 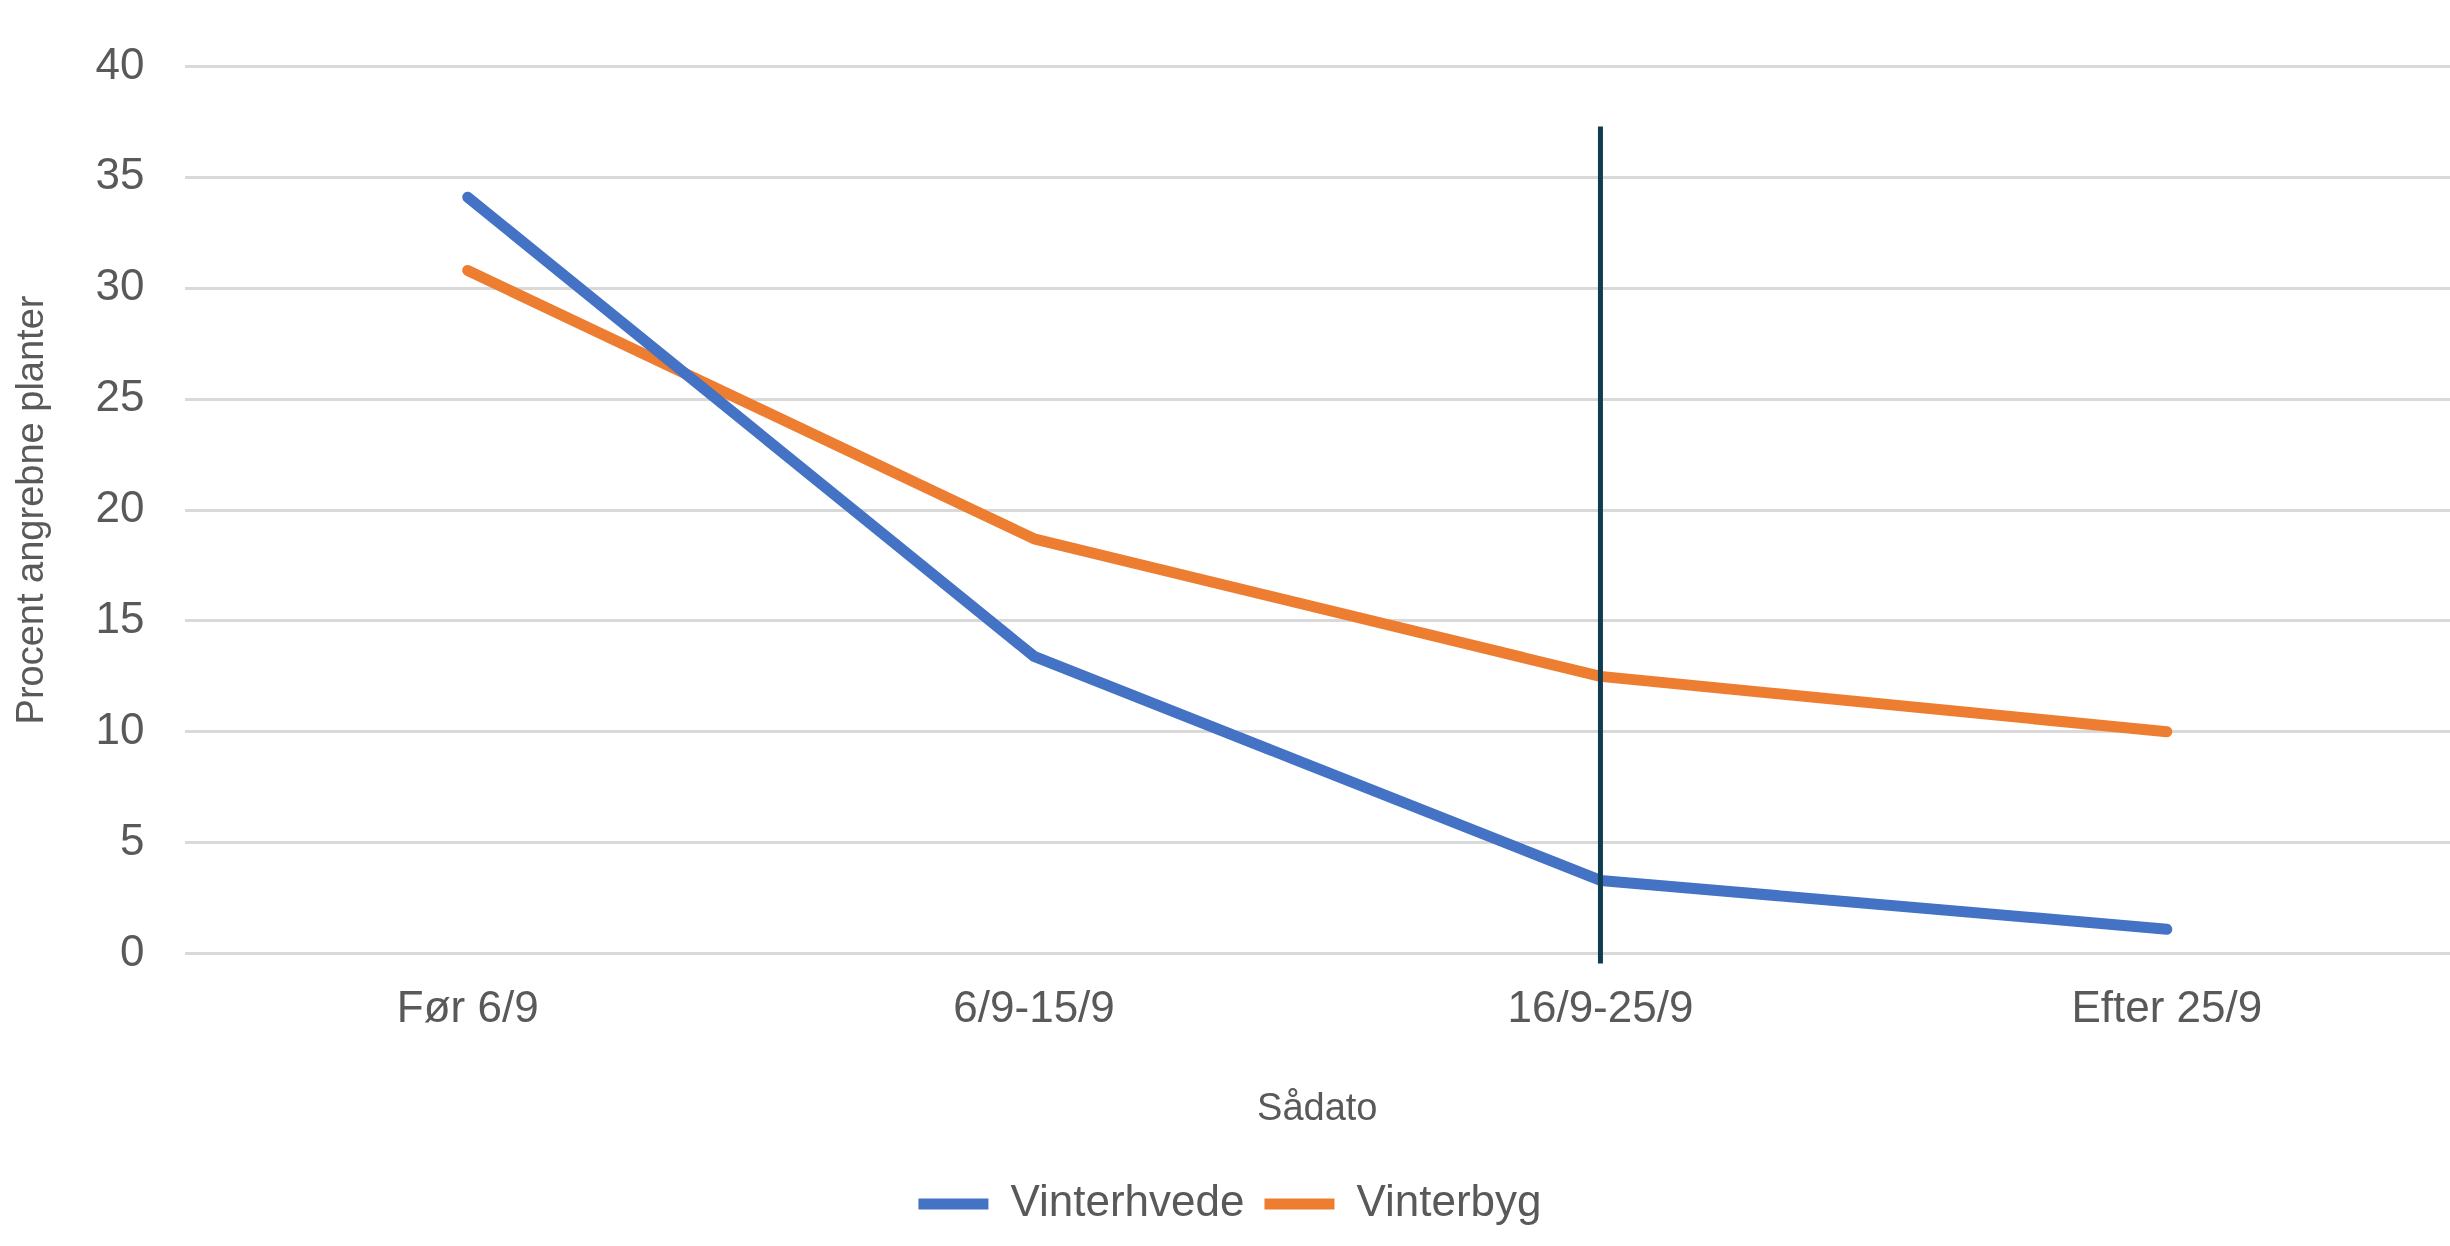 What do you see at coordinates (120, 618) in the screenshot?
I see `y-tick-label: 15` at bounding box center [120, 618].